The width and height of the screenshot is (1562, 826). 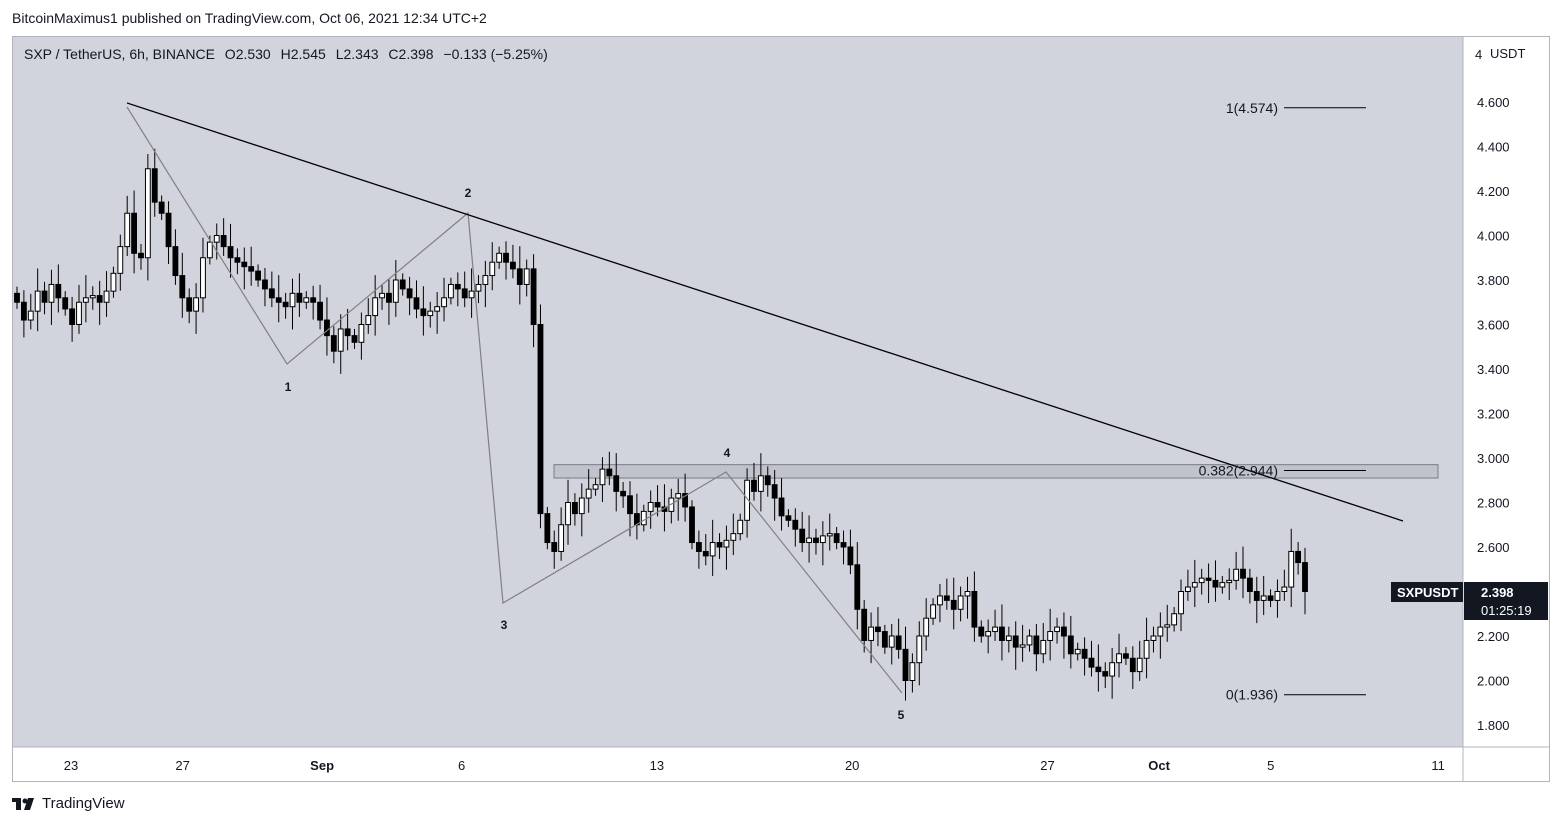 What do you see at coordinates (1507, 53) in the screenshot?
I see `price-axis-unit: USDT` at bounding box center [1507, 53].